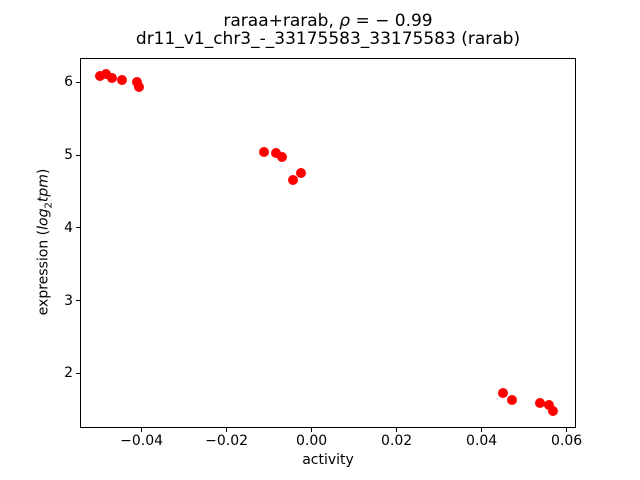 The width and height of the screenshot is (640, 480). What do you see at coordinates (482, 441) in the screenshot?
I see `x-tick-label: 0.04` at bounding box center [482, 441].